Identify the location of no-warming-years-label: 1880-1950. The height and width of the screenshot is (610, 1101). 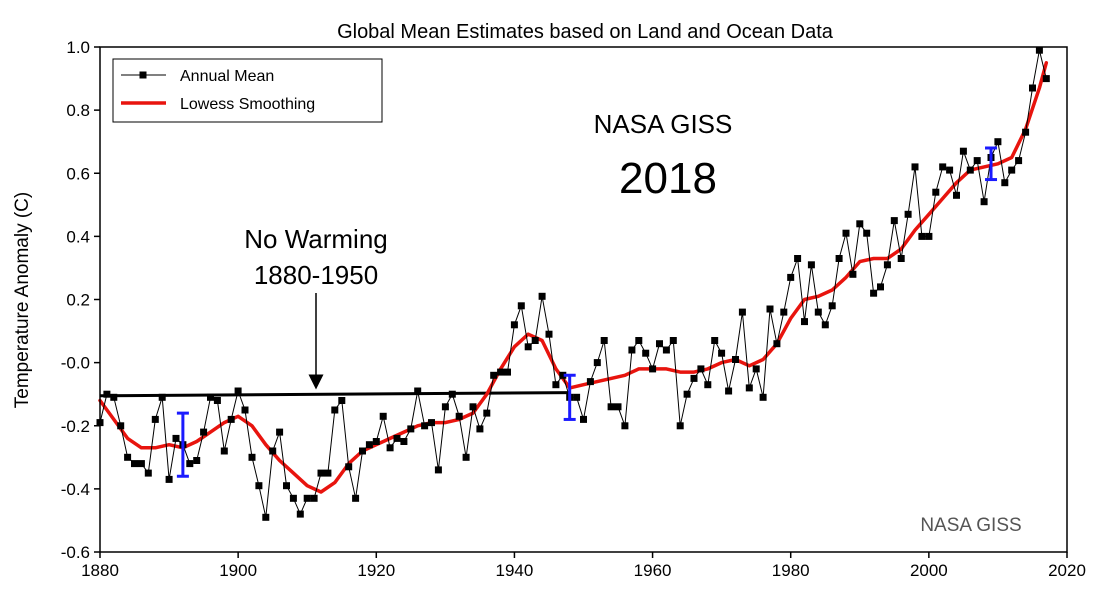
(316, 275).